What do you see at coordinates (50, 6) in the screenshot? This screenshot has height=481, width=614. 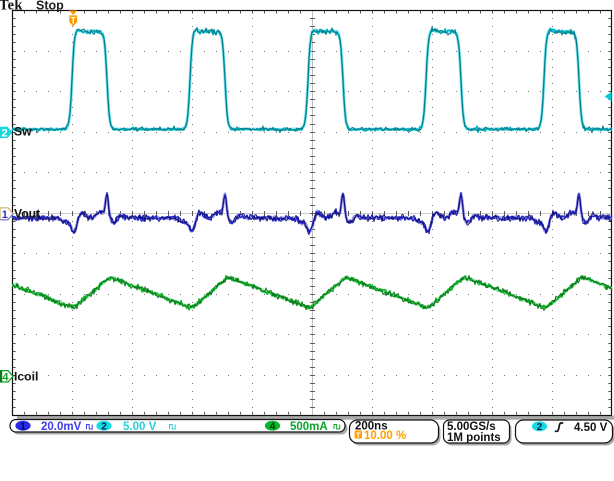 I see `svg-text: Stop` at bounding box center [50, 6].